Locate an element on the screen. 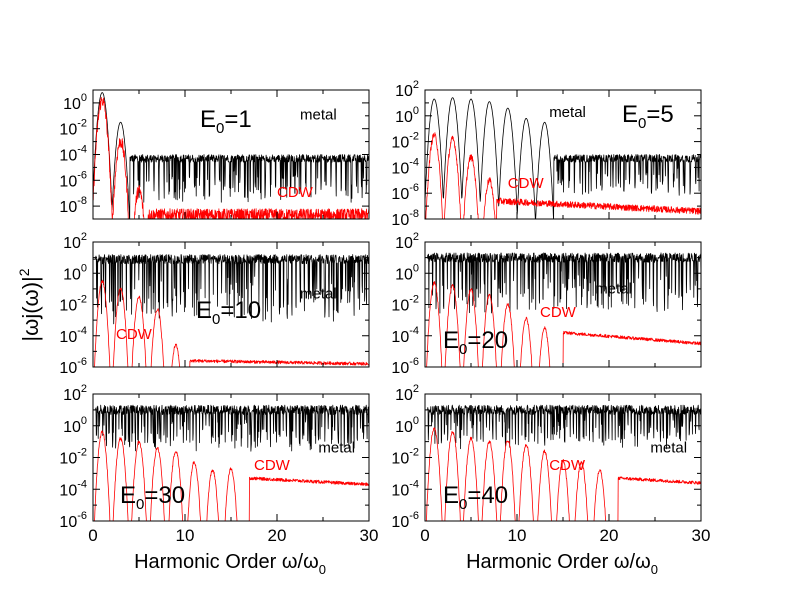 The width and height of the screenshot is (792, 612). panel-title-rest: =1 is located at coordinates (237, 119).